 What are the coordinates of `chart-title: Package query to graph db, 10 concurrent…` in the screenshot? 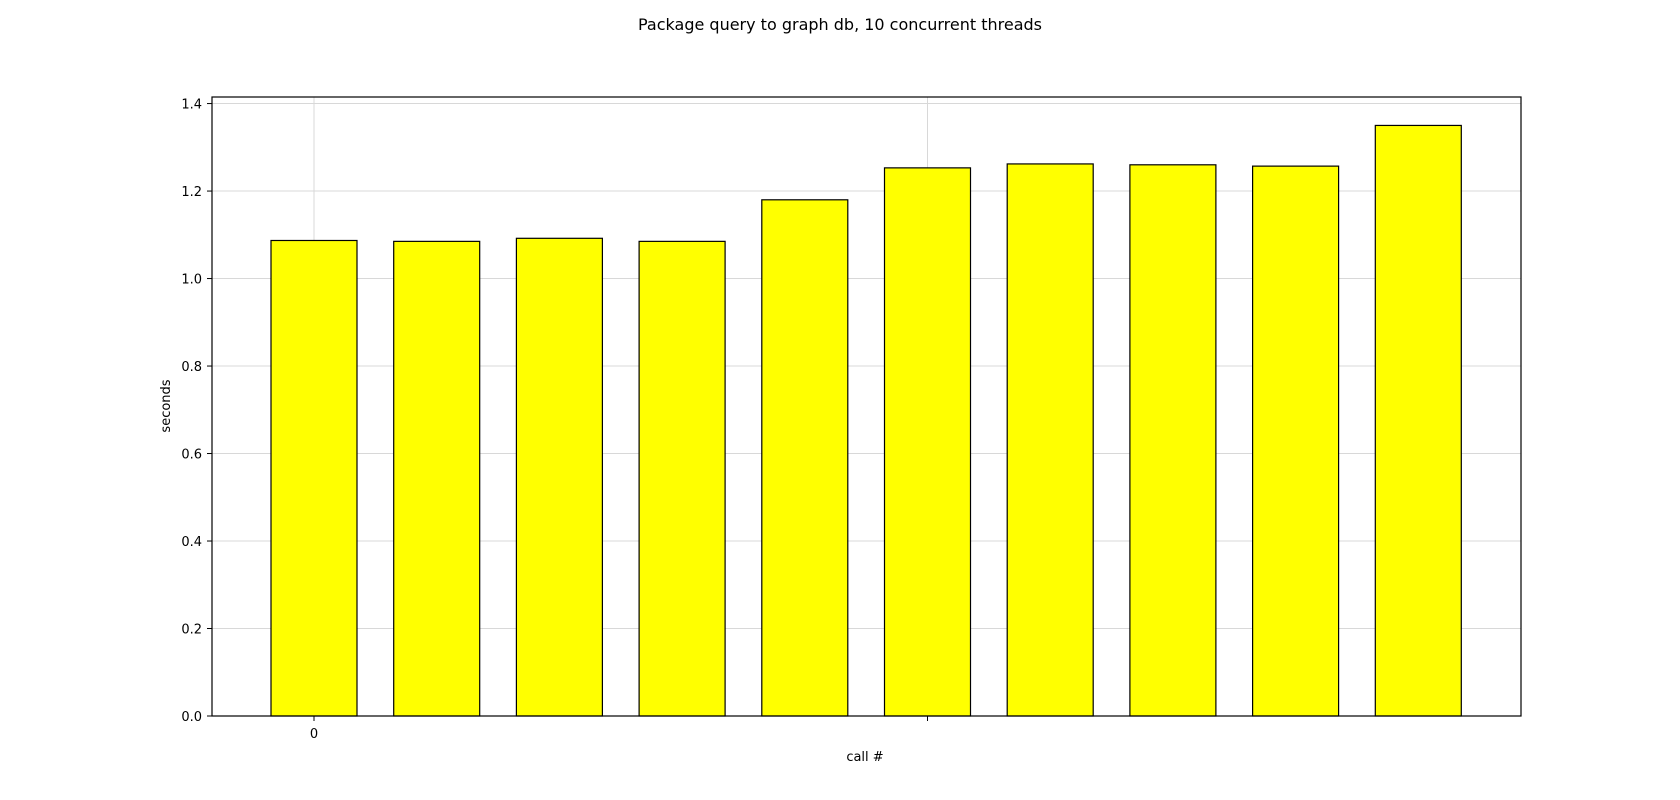 It's located at (840, 24).